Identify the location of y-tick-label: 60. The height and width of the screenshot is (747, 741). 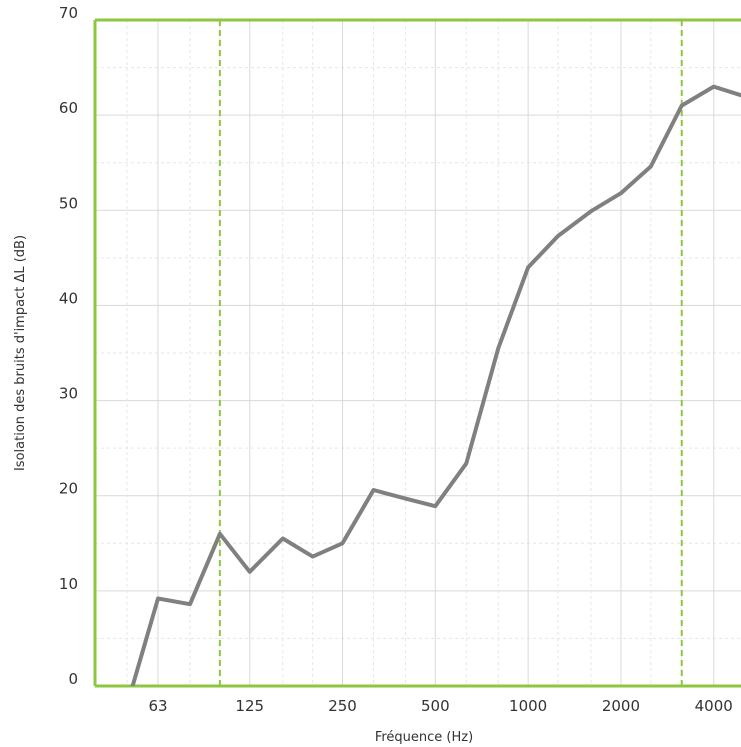
(68, 108).